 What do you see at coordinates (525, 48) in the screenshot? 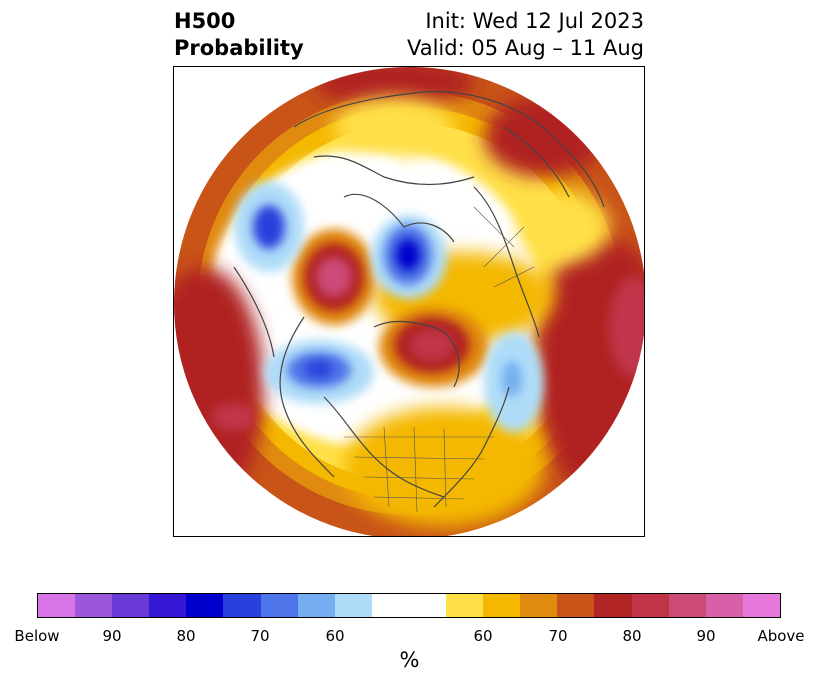
I see `valid-range: Valid: 05 Aug – 11 Aug` at bounding box center [525, 48].